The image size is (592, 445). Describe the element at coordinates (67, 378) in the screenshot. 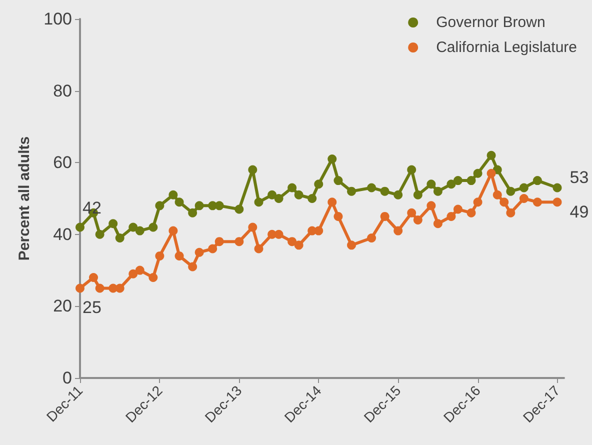

I see `y-tick-label: 0` at that location.